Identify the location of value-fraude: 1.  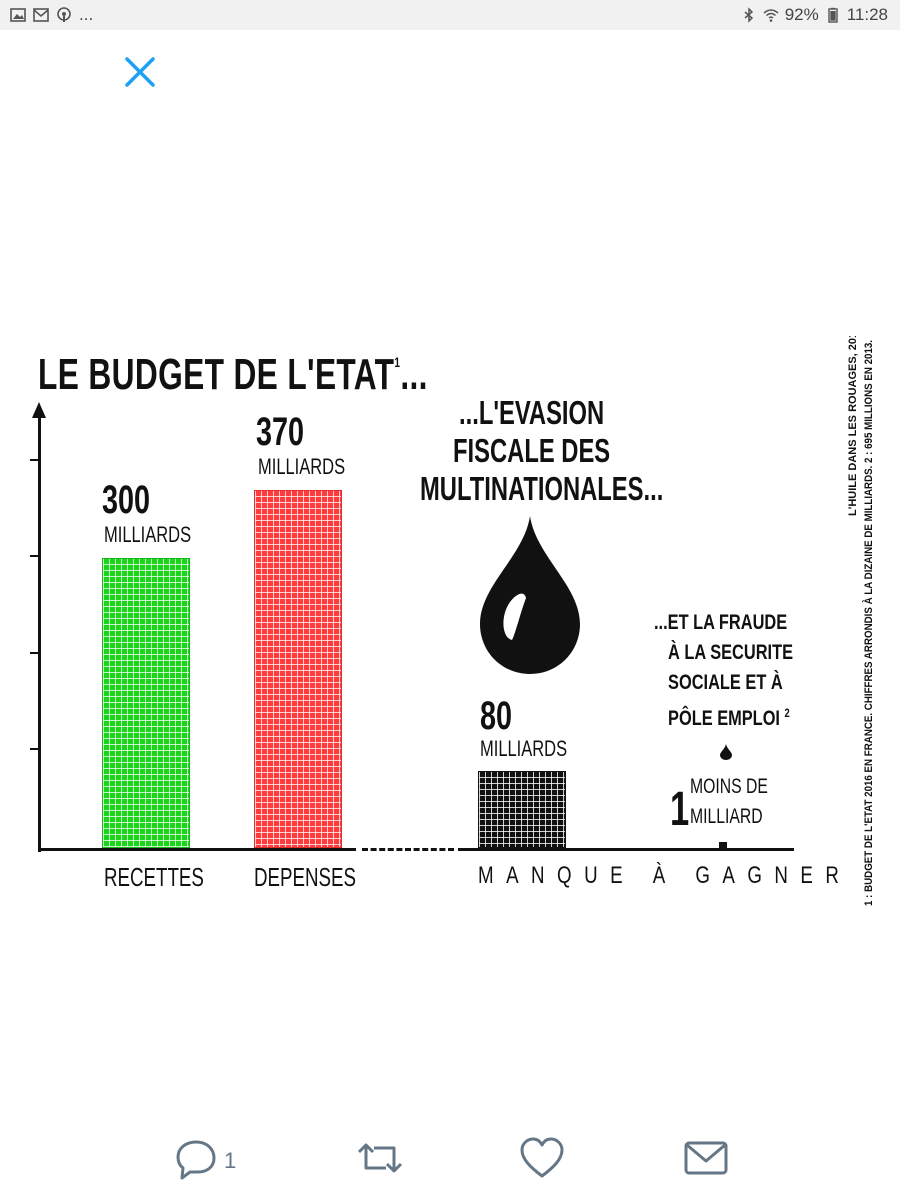
(680, 809).